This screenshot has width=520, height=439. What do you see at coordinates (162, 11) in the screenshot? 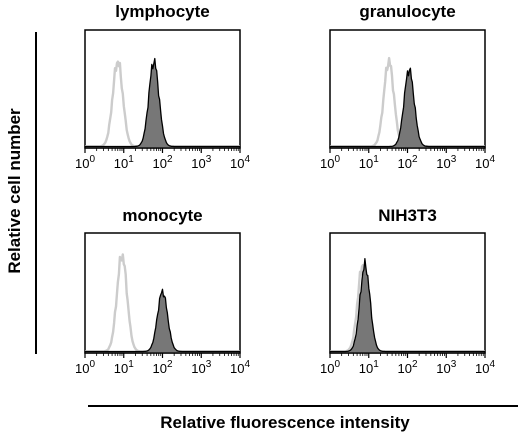
I see `panel-title-lymphocyte: lymphocyte` at bounding box center [162, 11].